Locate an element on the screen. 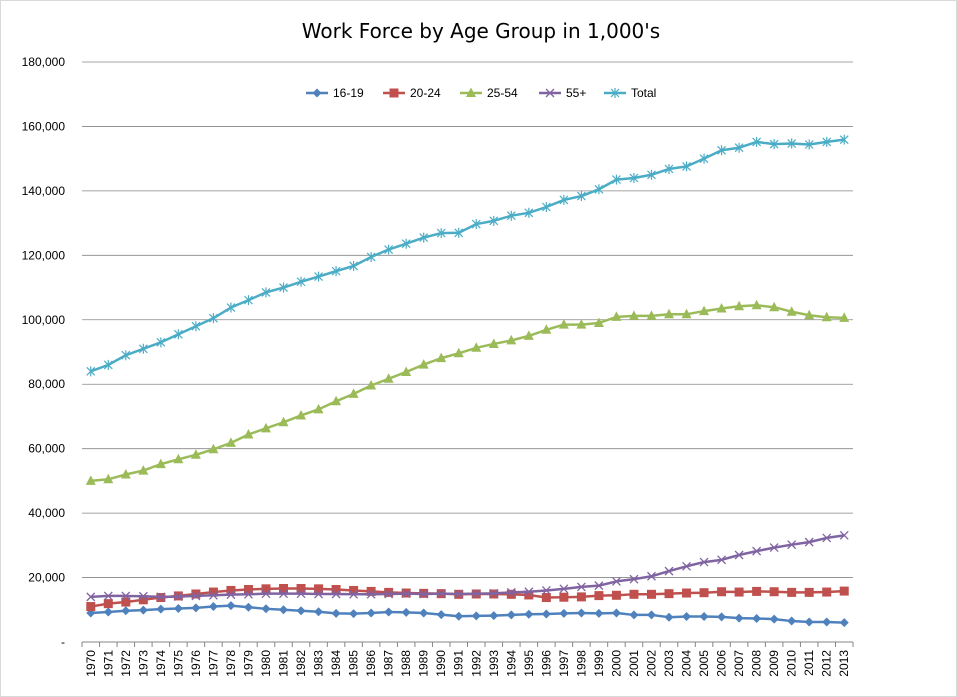  x-tick-label: 1981 is located at coordinates (284, 663).